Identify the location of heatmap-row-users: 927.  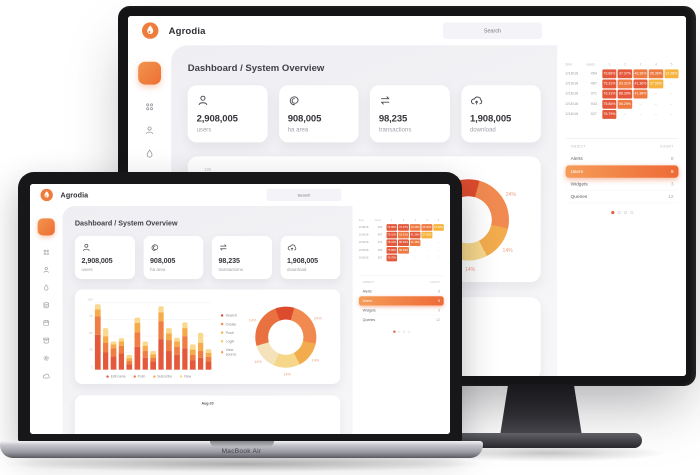
(380, 258).